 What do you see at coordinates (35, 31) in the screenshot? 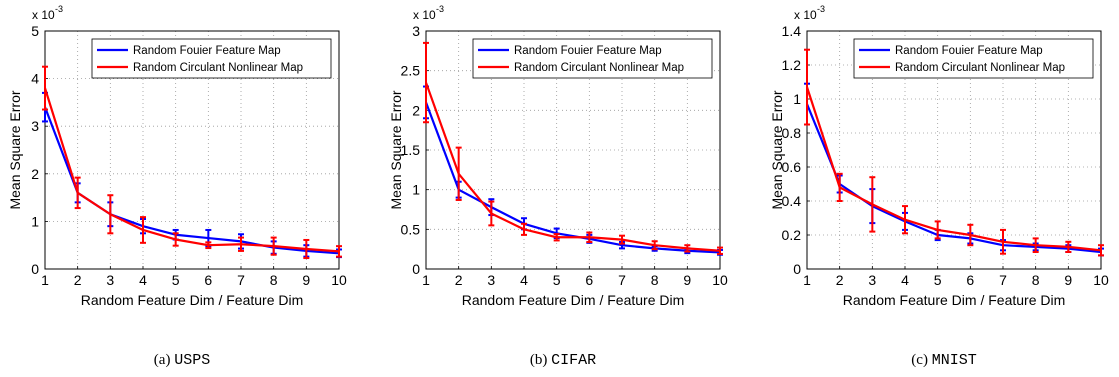
I see `y-tick-label: 5` at bounding box center [35, 31].